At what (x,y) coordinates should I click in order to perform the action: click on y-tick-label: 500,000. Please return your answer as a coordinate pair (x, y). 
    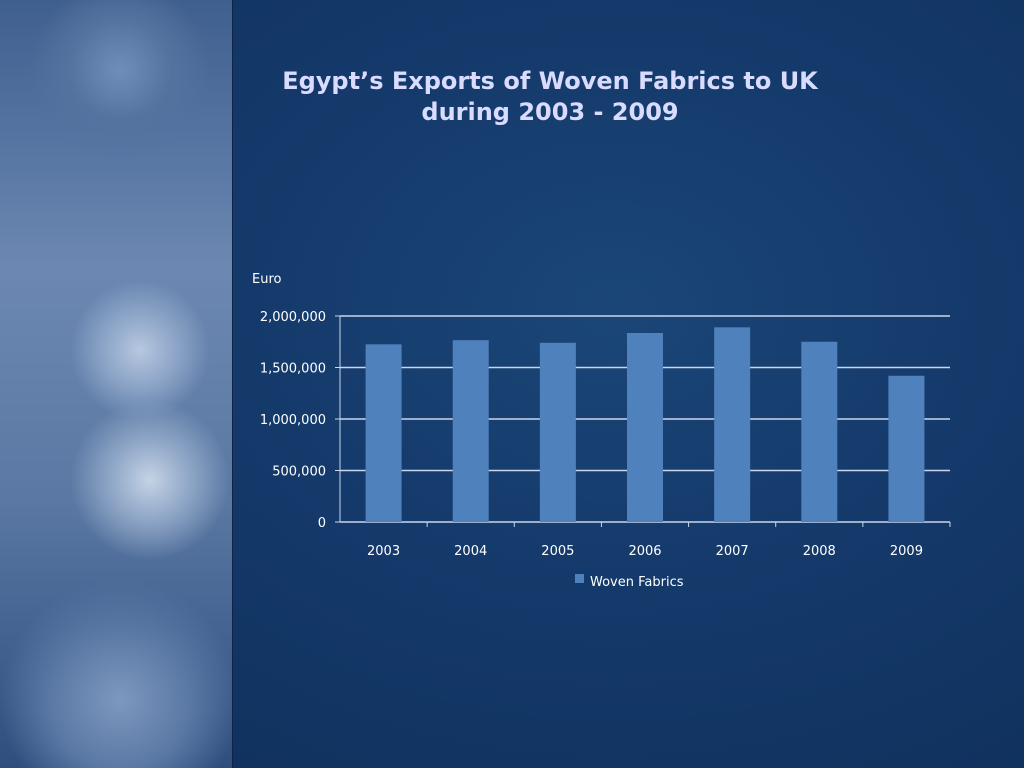
    Looking at the image, I should click on (299, 472).